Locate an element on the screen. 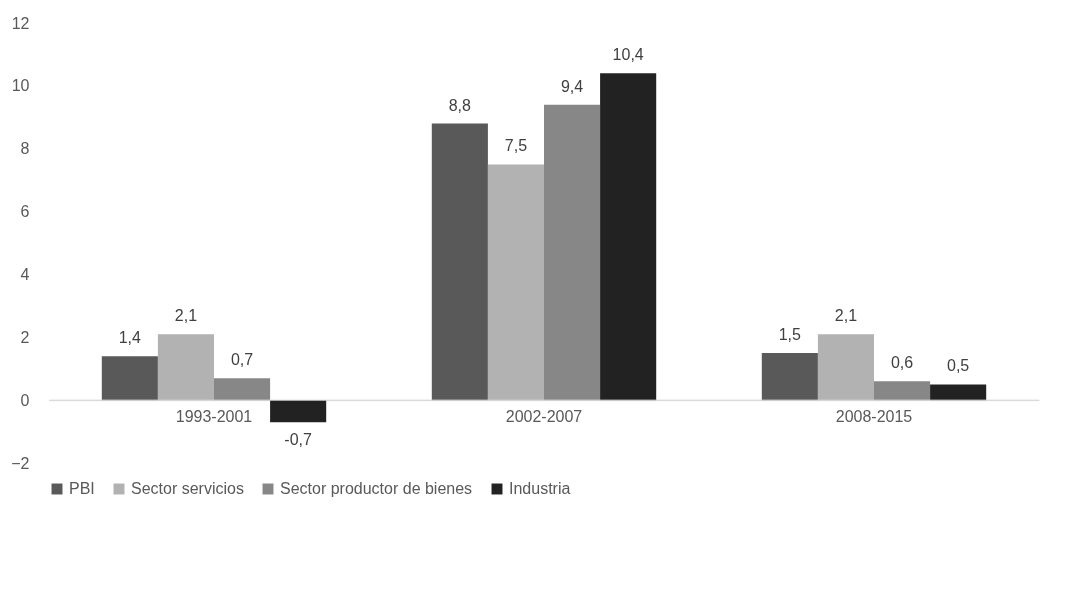  data-label: 9,4 is located at coordinates (572, 86).